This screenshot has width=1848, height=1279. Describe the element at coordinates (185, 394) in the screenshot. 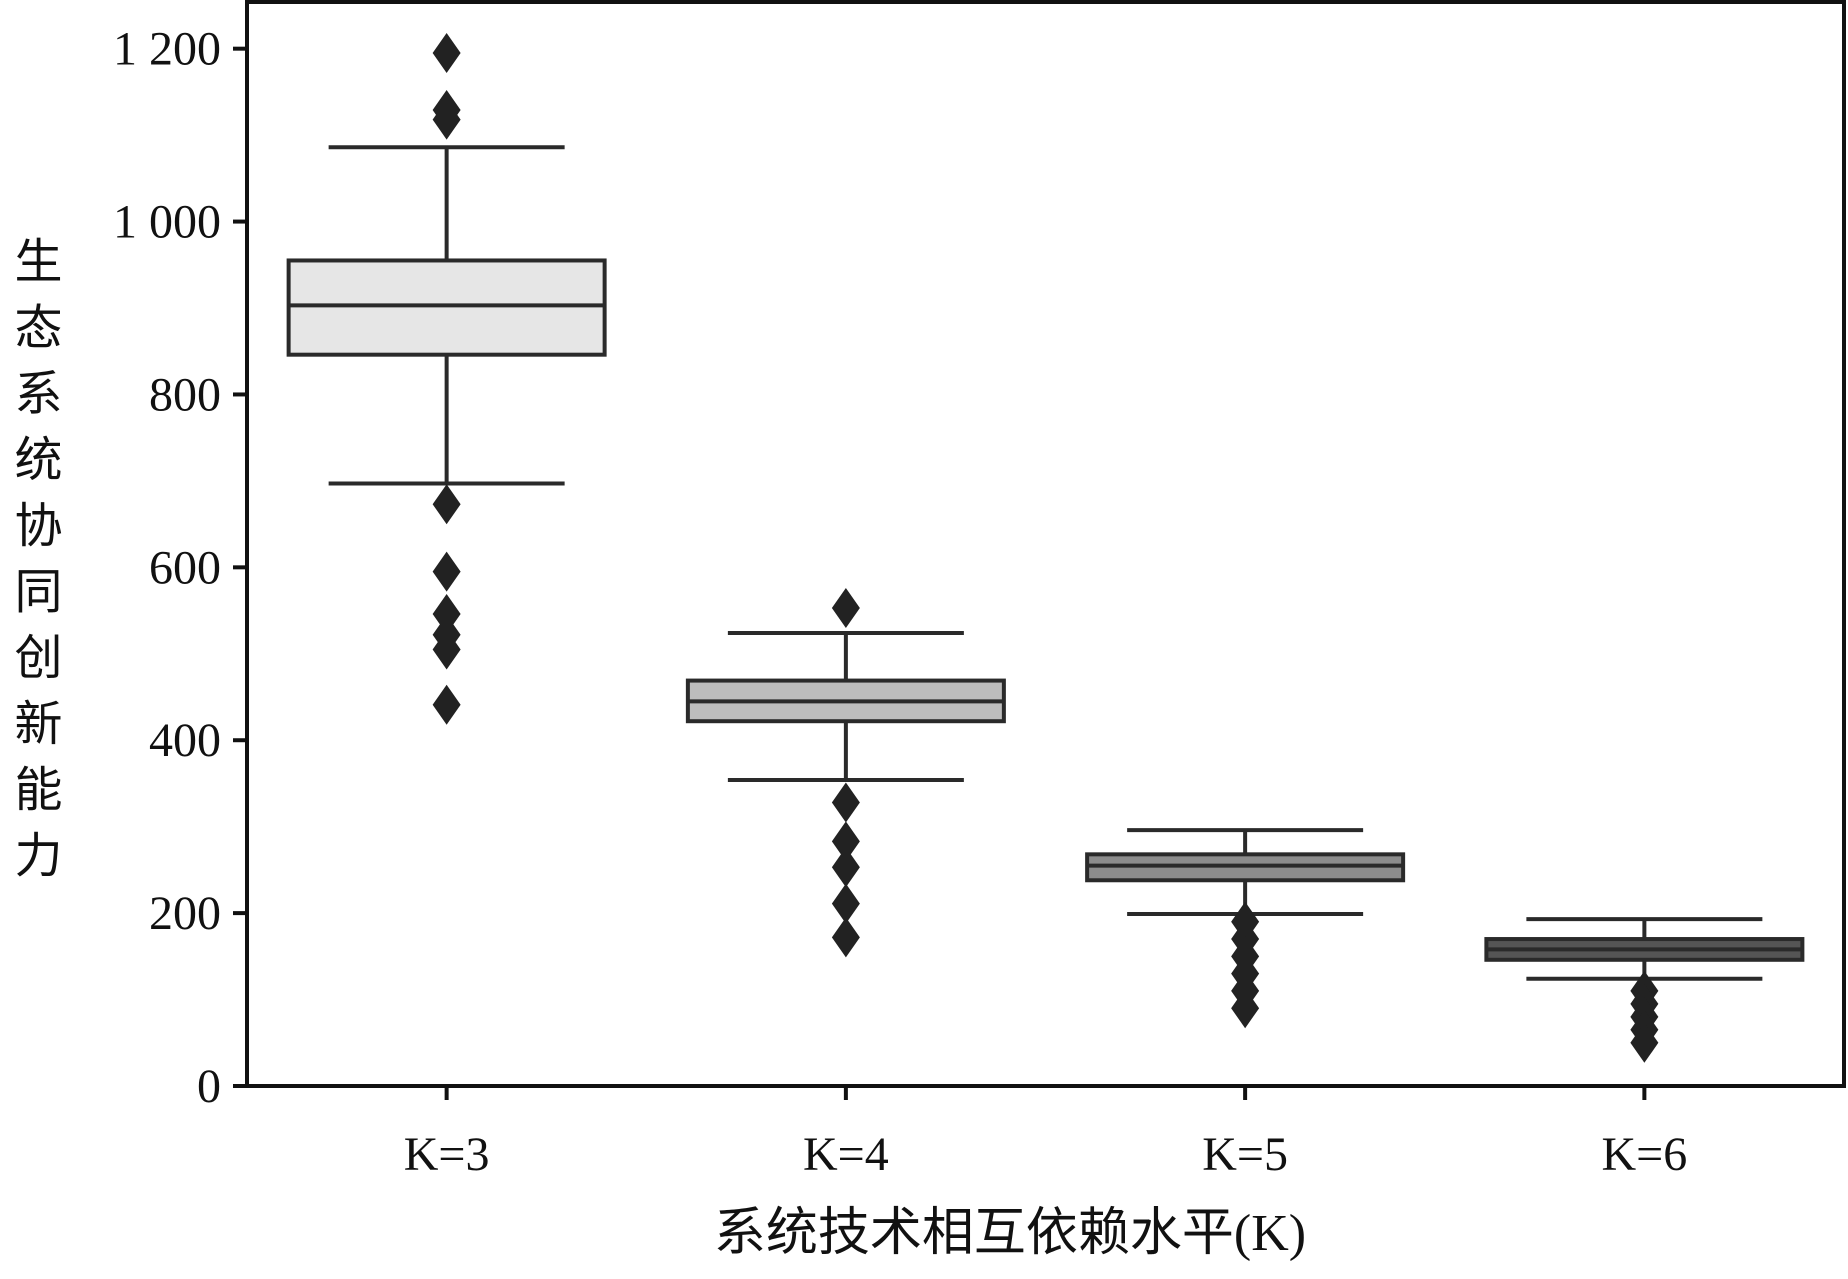

I see `y-tick-label: 800` at that location.